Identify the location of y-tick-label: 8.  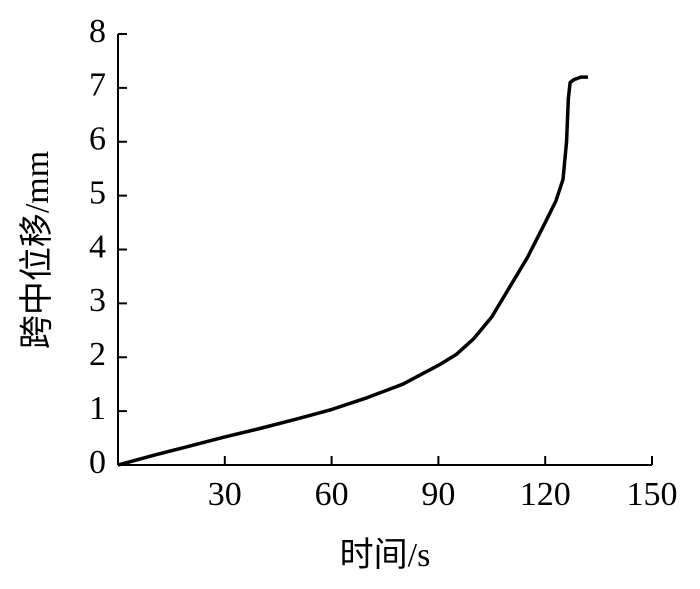
(97, 31).